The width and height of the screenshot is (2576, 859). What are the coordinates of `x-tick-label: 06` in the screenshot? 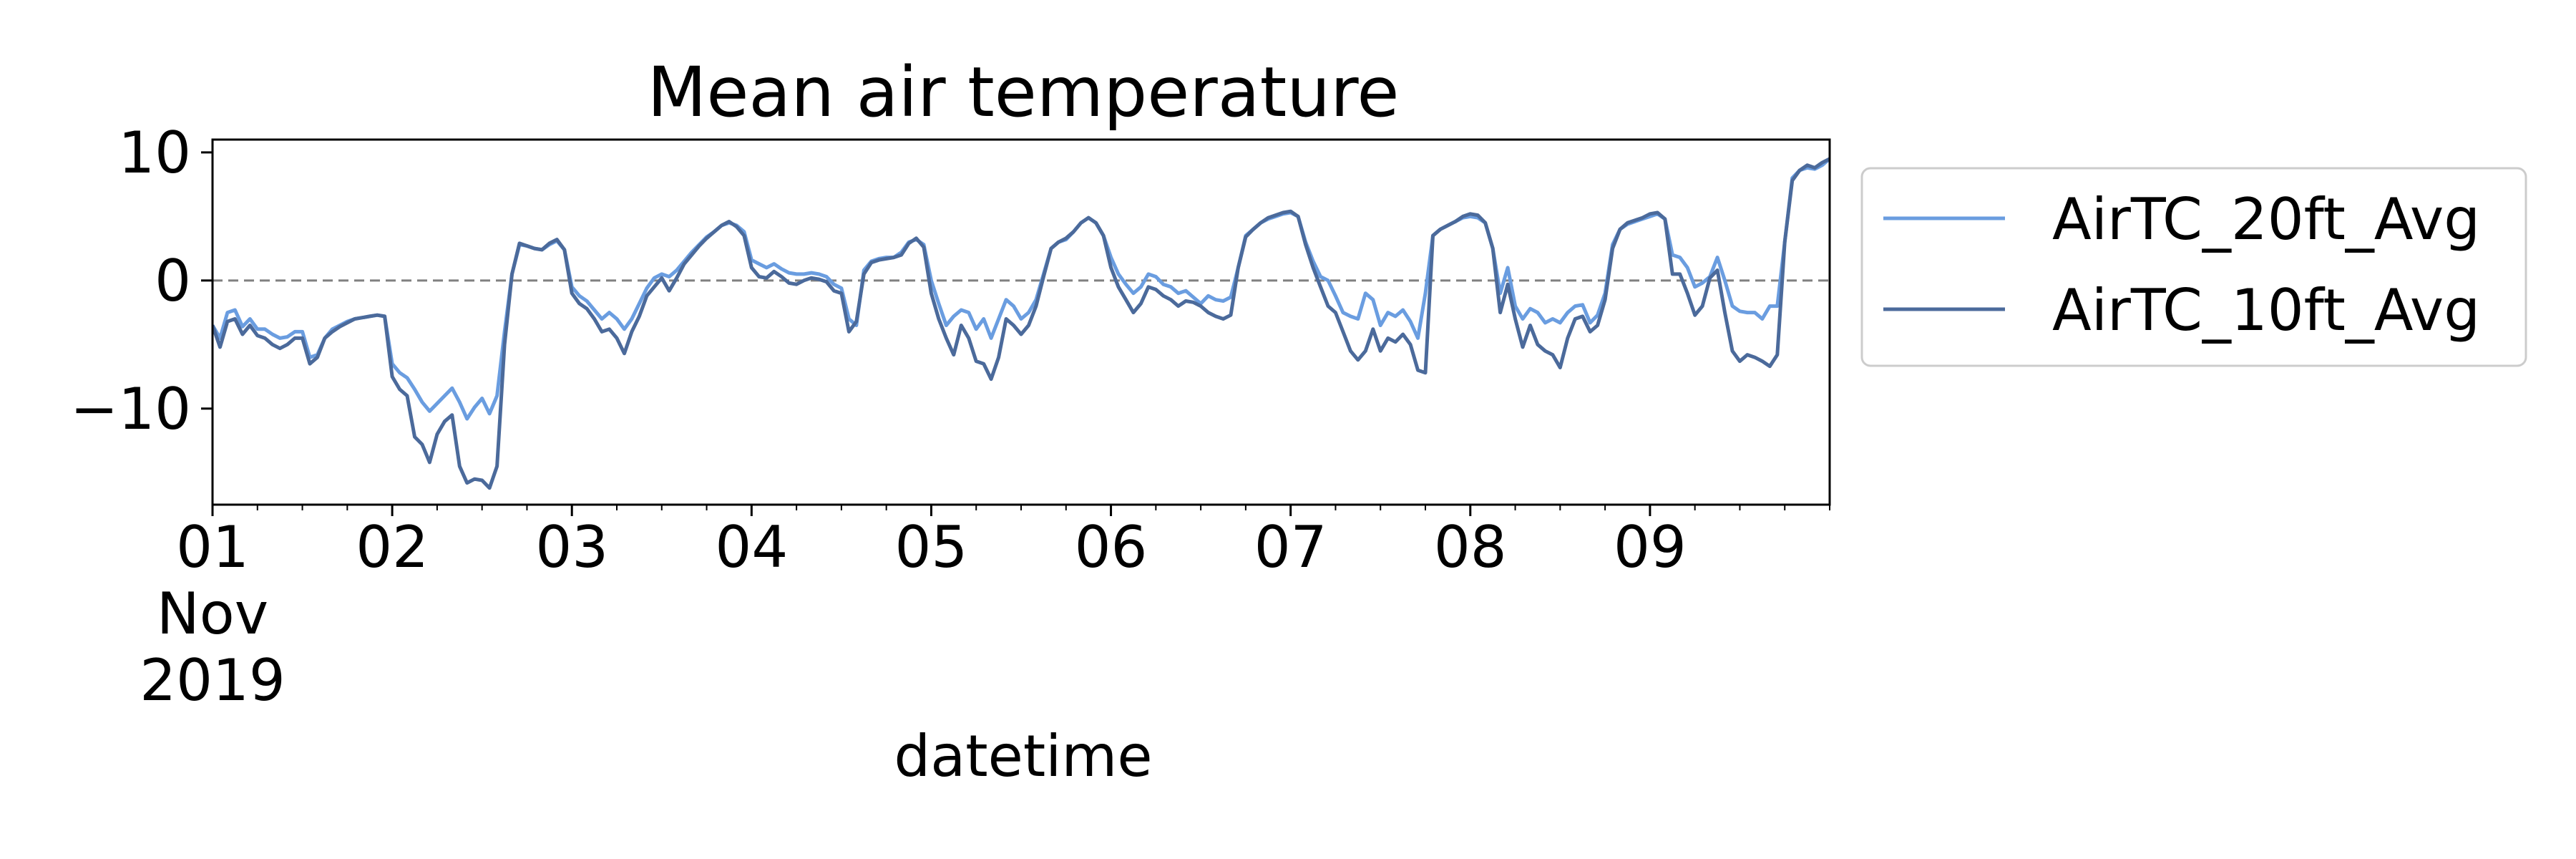 It's located at (1111, 547).